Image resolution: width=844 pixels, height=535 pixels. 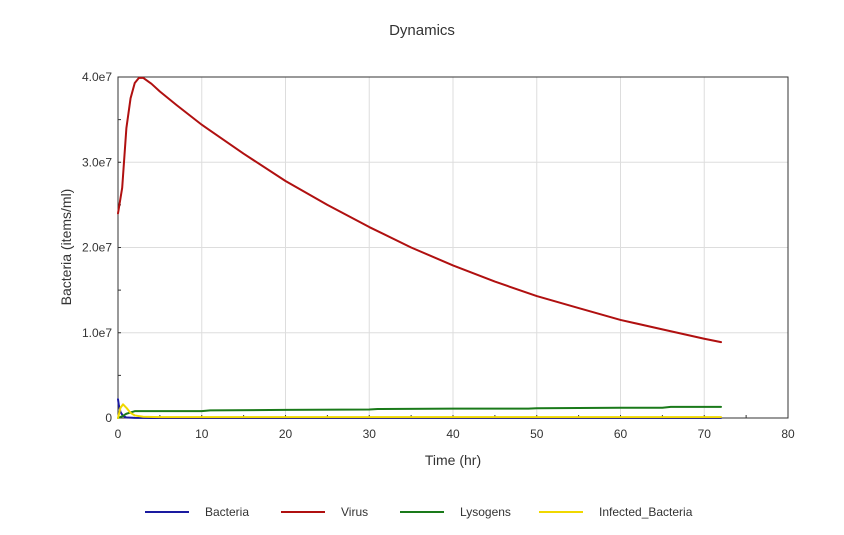 What do you see at coordinates (286, 434) in the screenshot?
I see `x-tick-label: 20` at bounding box center [286, 434].